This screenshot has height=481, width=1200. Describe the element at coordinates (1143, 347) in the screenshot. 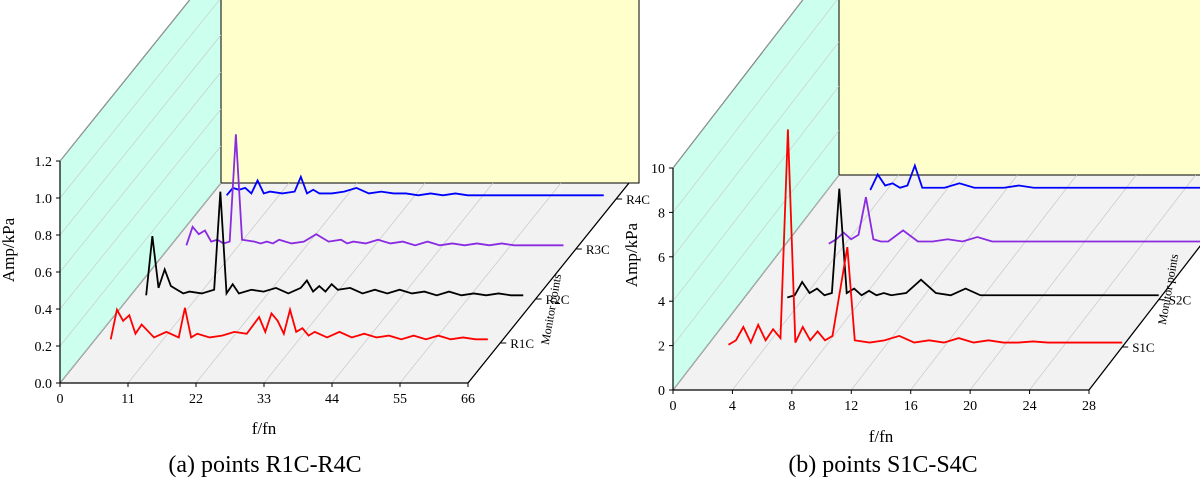

I see `series-label: S1C` at that location.